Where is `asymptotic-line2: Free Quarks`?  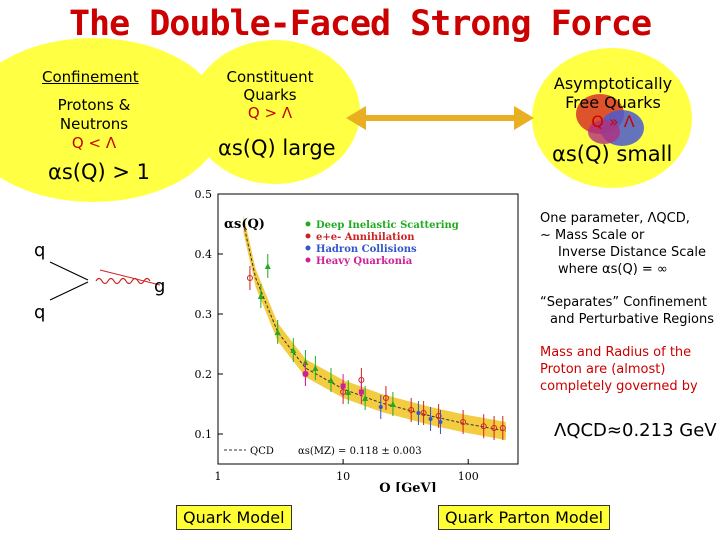 asymptotic-line2: Free Quarks is located at coordinates (613, 102).